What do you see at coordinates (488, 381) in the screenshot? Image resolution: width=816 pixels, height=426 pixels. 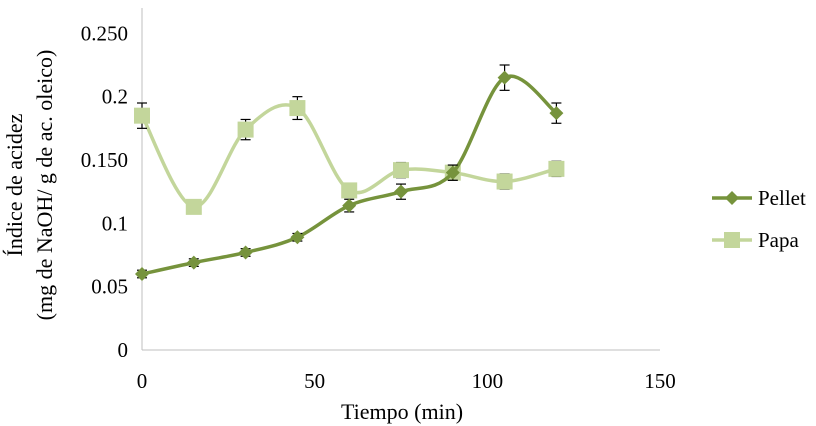 I see `x-tick-label: 100` at bounding box center [488, 381].